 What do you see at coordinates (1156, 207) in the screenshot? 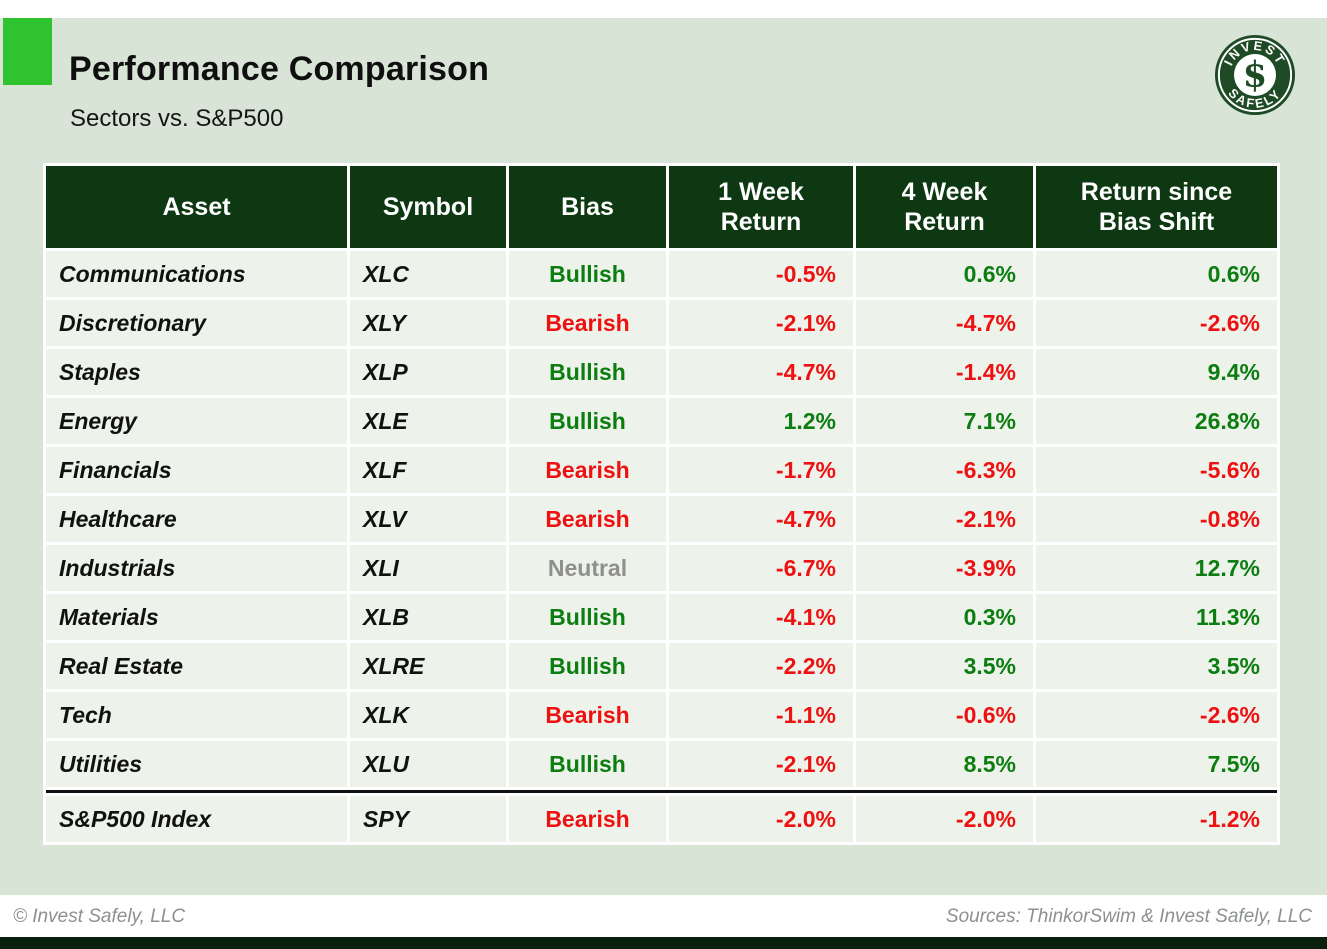
I see `header-return-since-bias-shift: Return since Bias Shift` at bounding box center [1156, 207].